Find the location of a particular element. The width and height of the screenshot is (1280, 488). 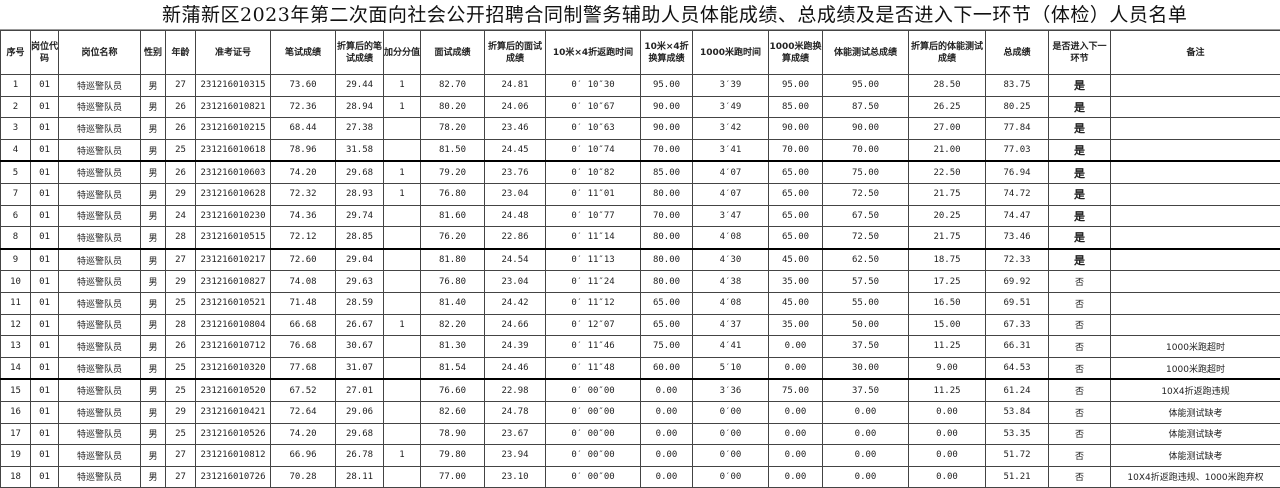

cell-fitness-total: 55.00 is located at coordinates (866, 303).